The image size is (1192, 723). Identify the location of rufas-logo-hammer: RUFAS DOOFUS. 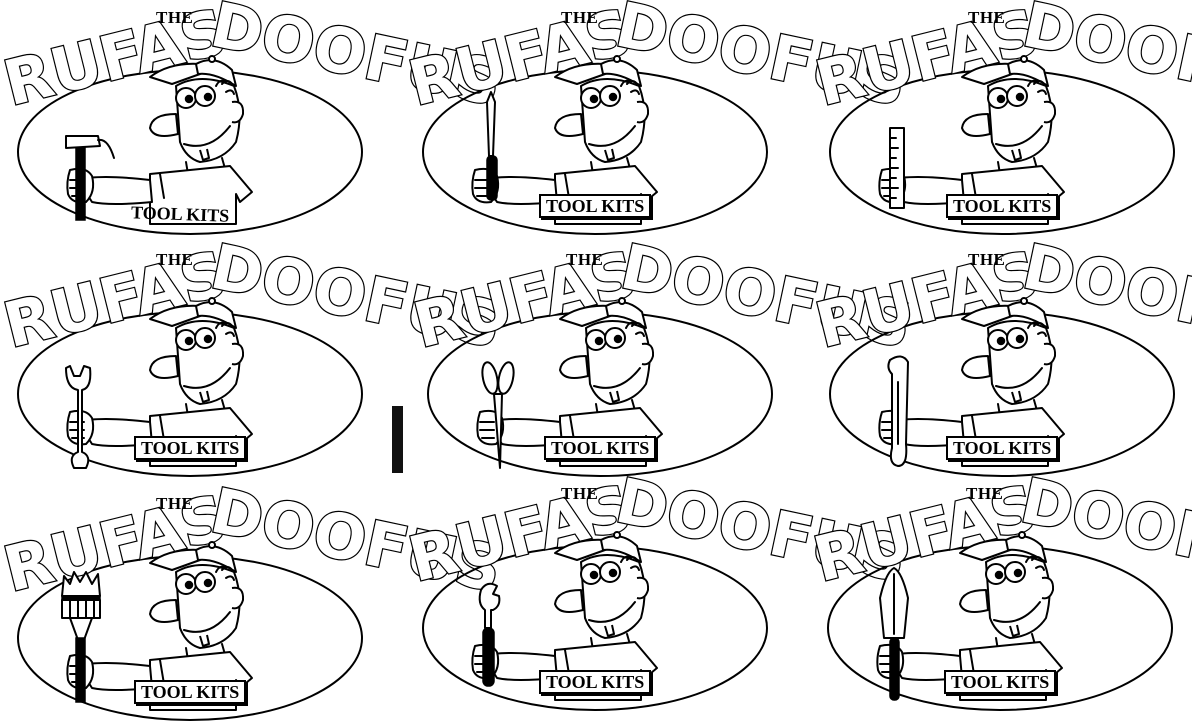
(254, 118).